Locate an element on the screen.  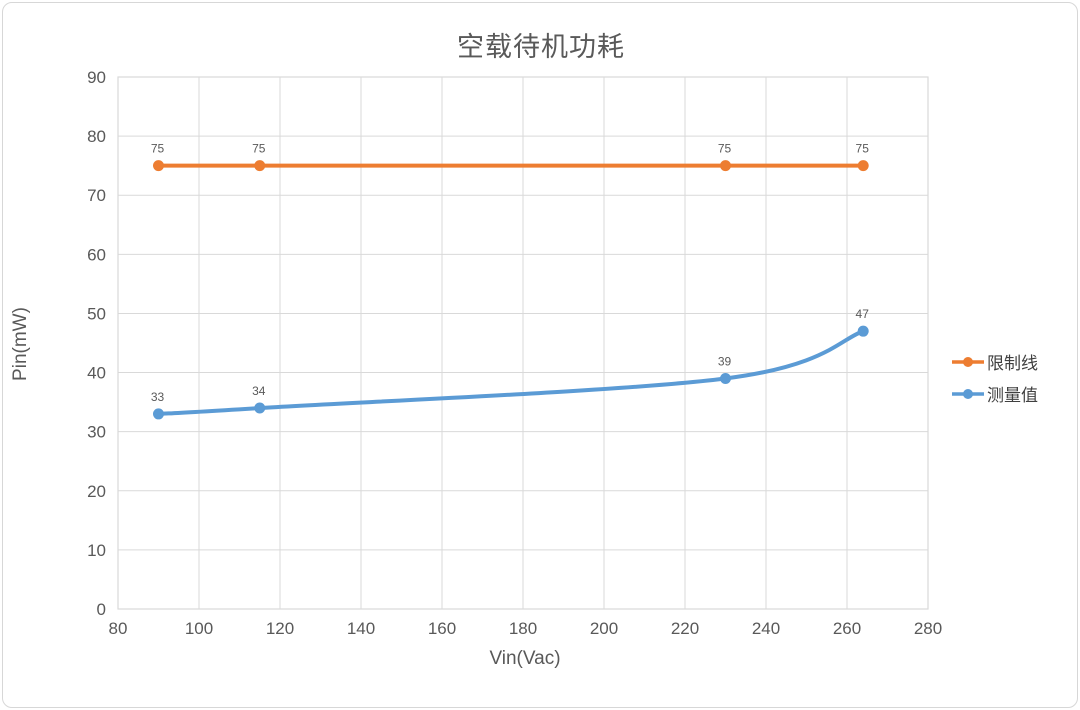
y-tick-label: 90 is located at coordinates (96, 77).